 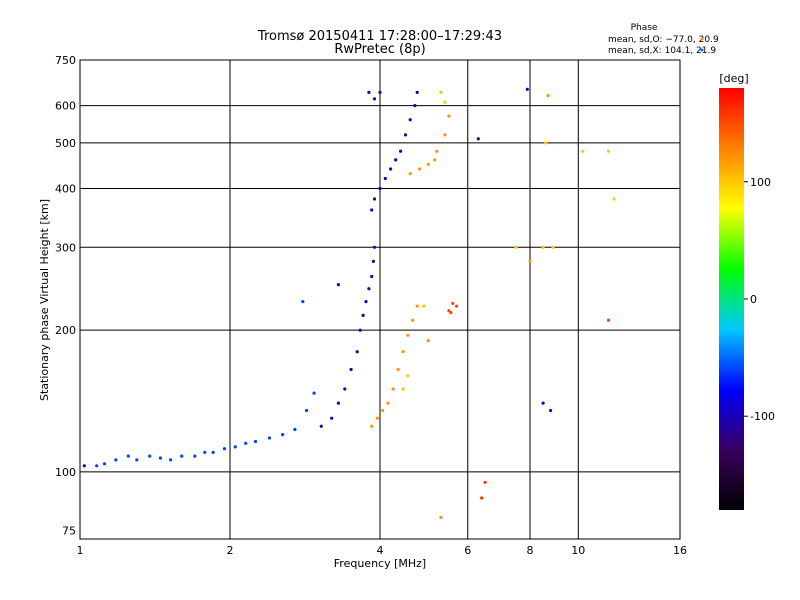 I want to click on x-tick-label: 16, so click(x=680, y=550).